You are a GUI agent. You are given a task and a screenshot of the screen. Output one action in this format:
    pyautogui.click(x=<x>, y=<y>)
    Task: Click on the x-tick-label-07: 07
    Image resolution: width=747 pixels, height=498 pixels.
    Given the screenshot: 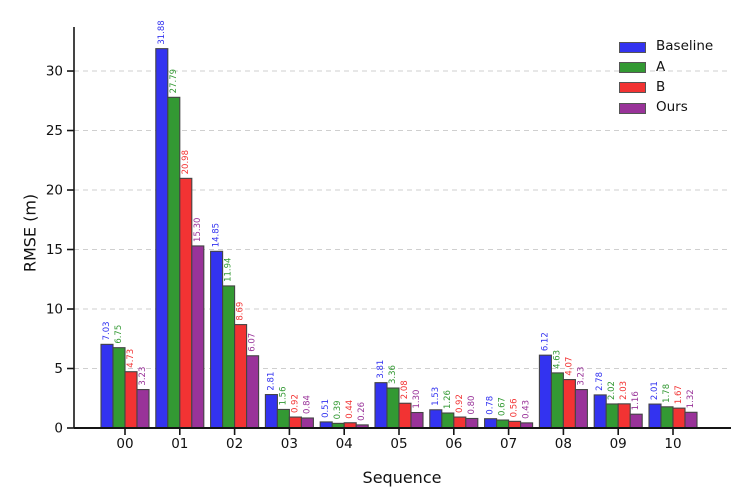 What is the action you would take?
    pyautogui.click(x=508, y=444)
    